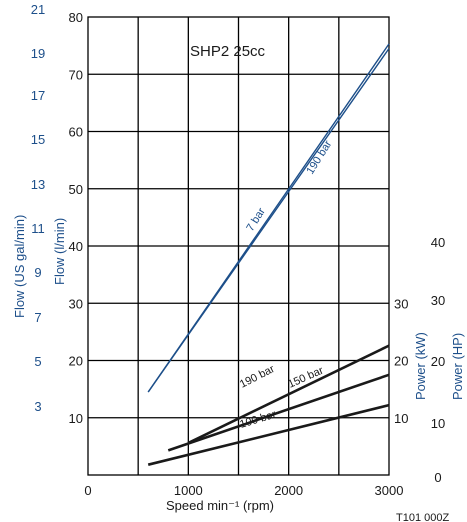 This screenshot has height=522, width=467. I want to click on y-axis-label-flow-lmin: Flow (l/min), so click(59, 251).